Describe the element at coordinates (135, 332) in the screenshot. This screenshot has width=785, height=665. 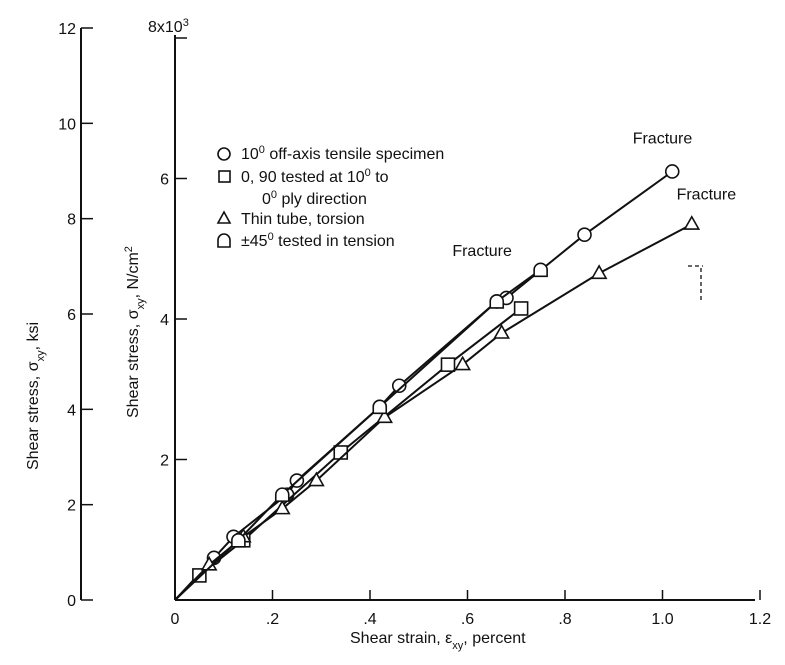
I see `inner-ncm2-axis-title: Shear stress, σxy, N/cm2` at that location.